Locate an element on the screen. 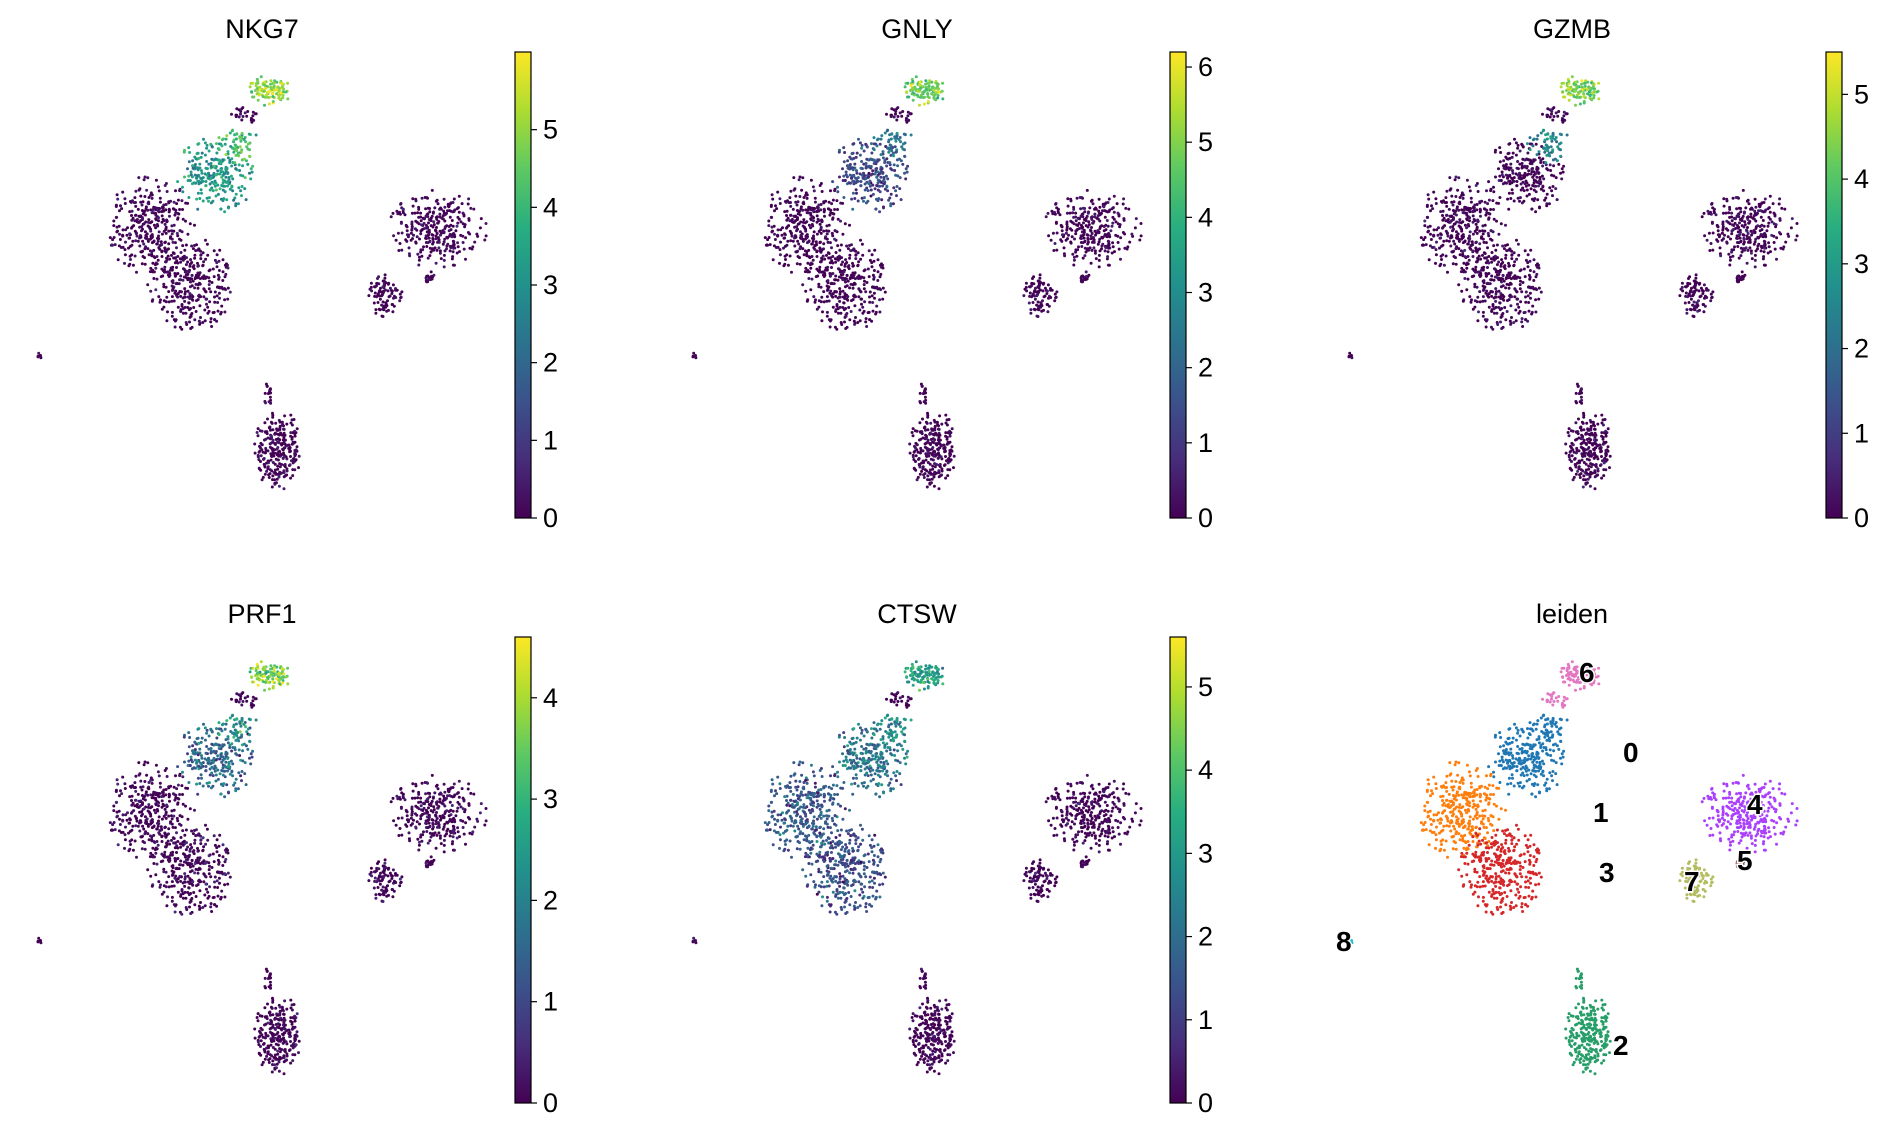  panel-title: GZMB is located at coordinates (1572, 29).